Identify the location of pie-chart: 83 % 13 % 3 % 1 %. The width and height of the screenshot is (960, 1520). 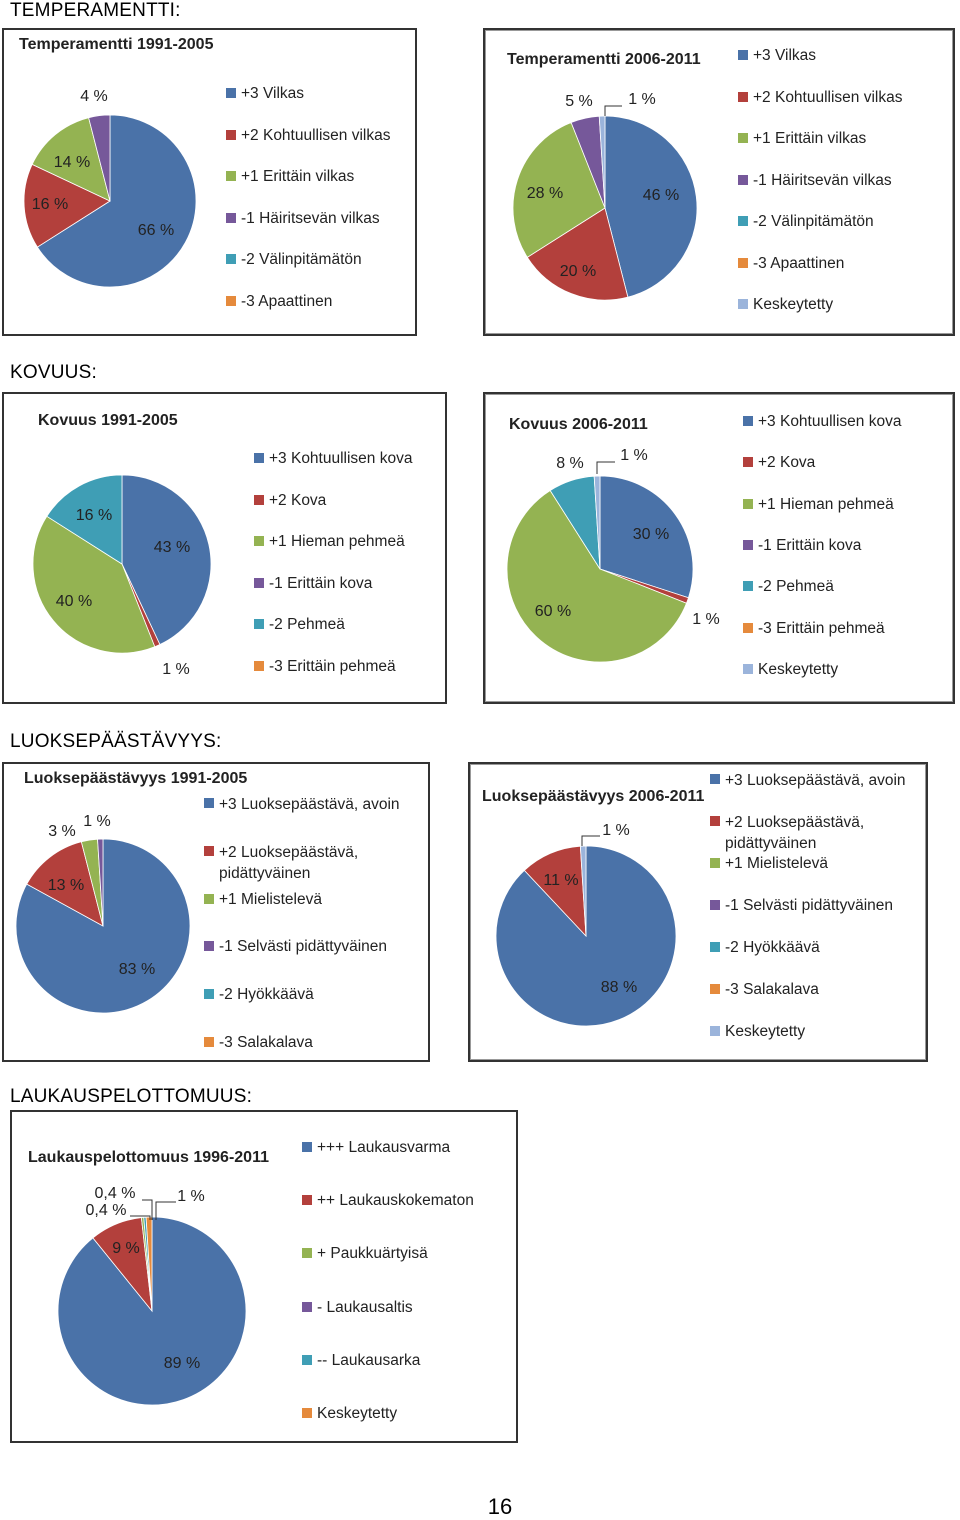
(103, 913).